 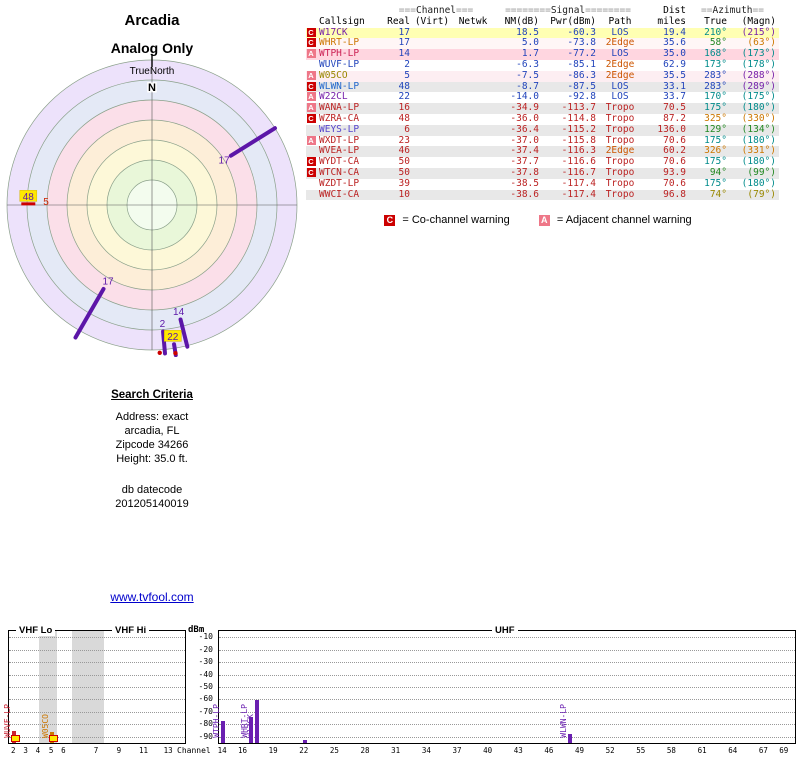 What do you see at coordinates (457, 750) in the screenshot?
I see `channel-tick-37: 37` at bounding box center [457, 750].